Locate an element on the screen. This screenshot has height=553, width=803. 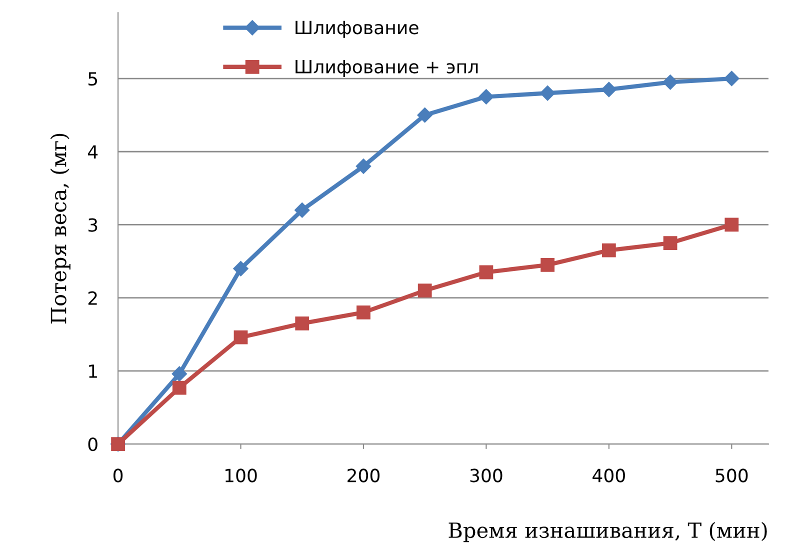
legend-label: Шлифование is located at coordinates (357, 29).